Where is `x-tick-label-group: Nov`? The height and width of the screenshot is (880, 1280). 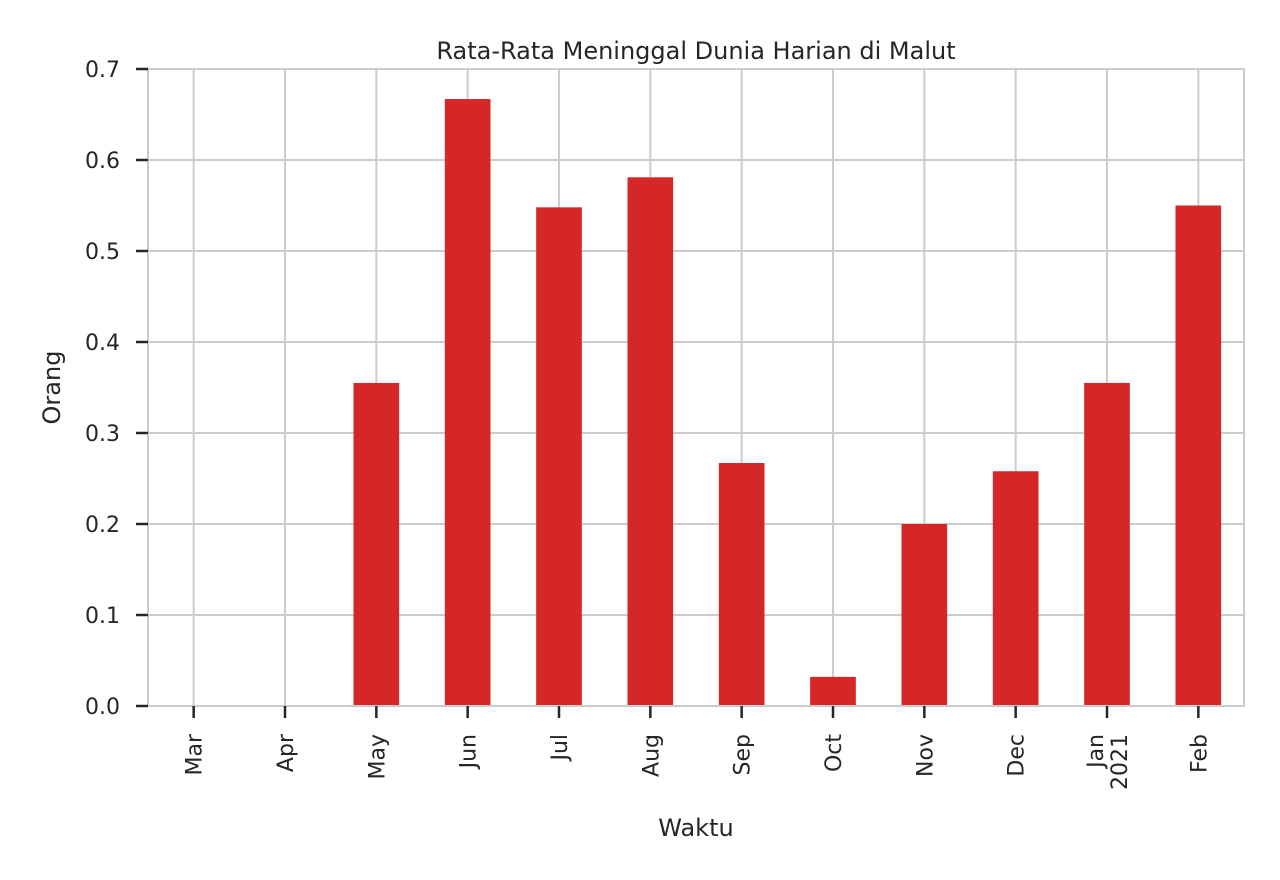
x-tick-label-group: Nov is located at coordinates (925, 755).